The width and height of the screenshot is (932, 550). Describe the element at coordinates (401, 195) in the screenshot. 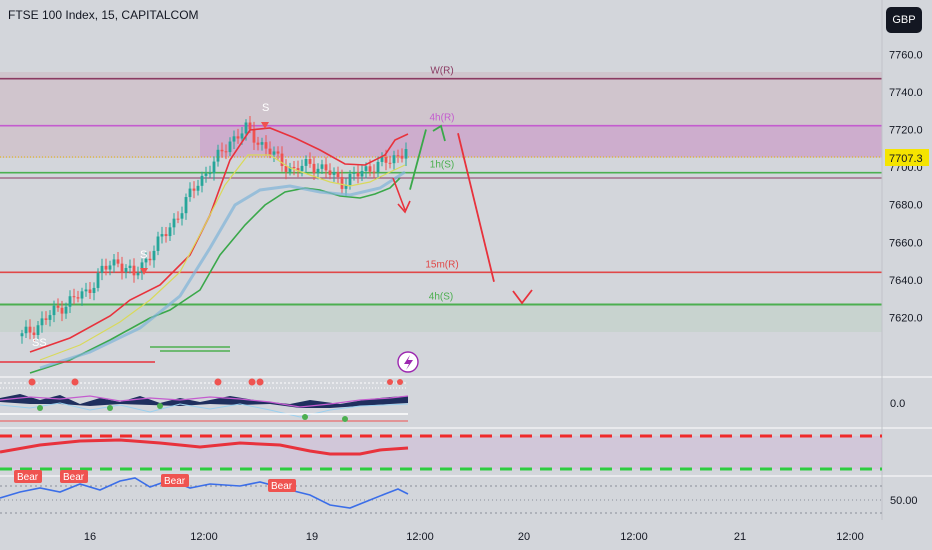

I see `drop-arrow-red` at that location.